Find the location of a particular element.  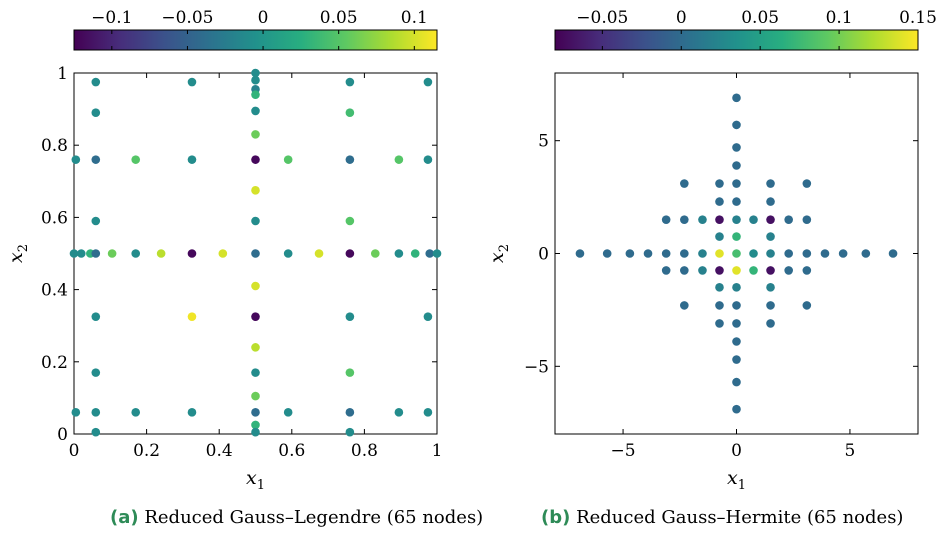

colorbar-tick-label: 0.15 is located at coordinates (918, 18).